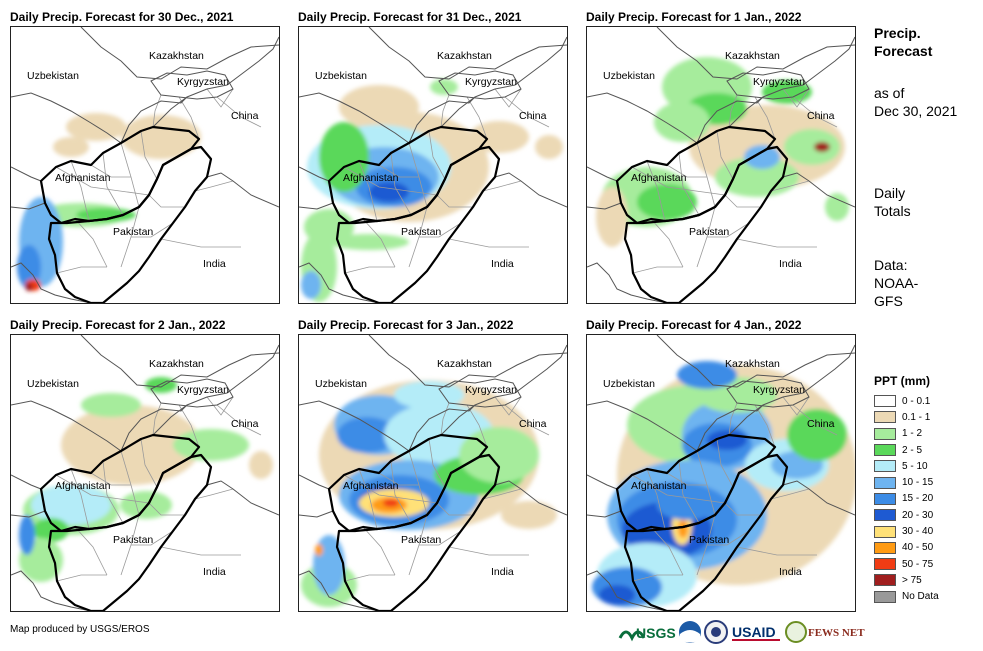 Image resolution: width=983 pixels, height=651 pixels. I want to click on legend-item: No Data, so click(906, 597).